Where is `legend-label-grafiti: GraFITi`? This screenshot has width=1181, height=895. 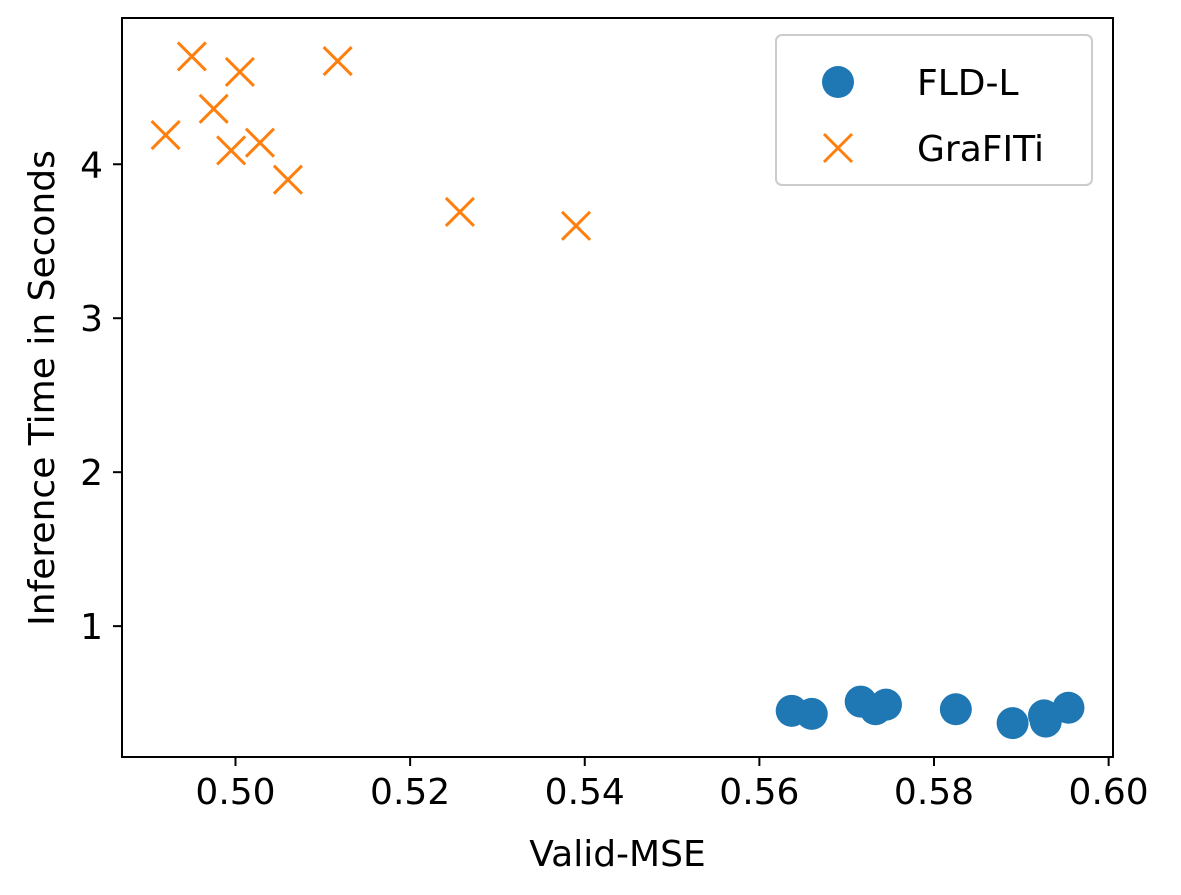 legend-label-grafiti: GraFITi is located at coordinates (980, 149).